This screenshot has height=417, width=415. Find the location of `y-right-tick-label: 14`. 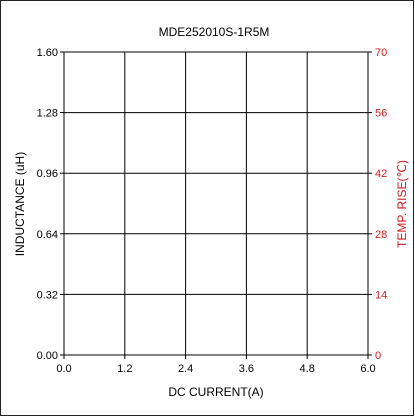

y-right-tick-label: 14 is located at coordinates (381, 295).